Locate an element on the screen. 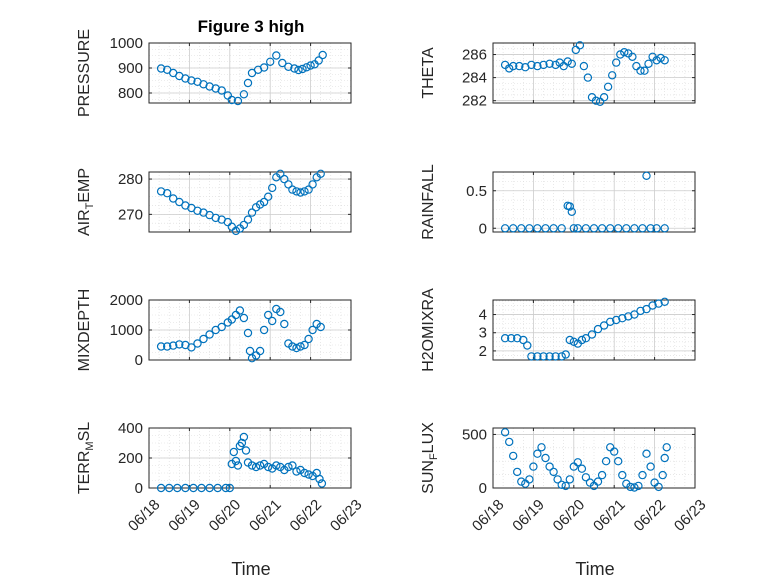  y-tick-label: 900 is located at coordinates (130, 68).